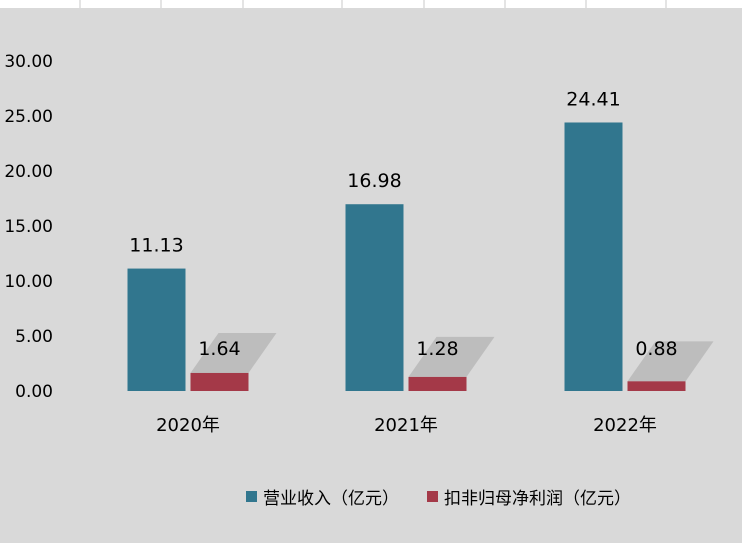  I want to click on y-tick-label: 5.00, so click(34, 337).